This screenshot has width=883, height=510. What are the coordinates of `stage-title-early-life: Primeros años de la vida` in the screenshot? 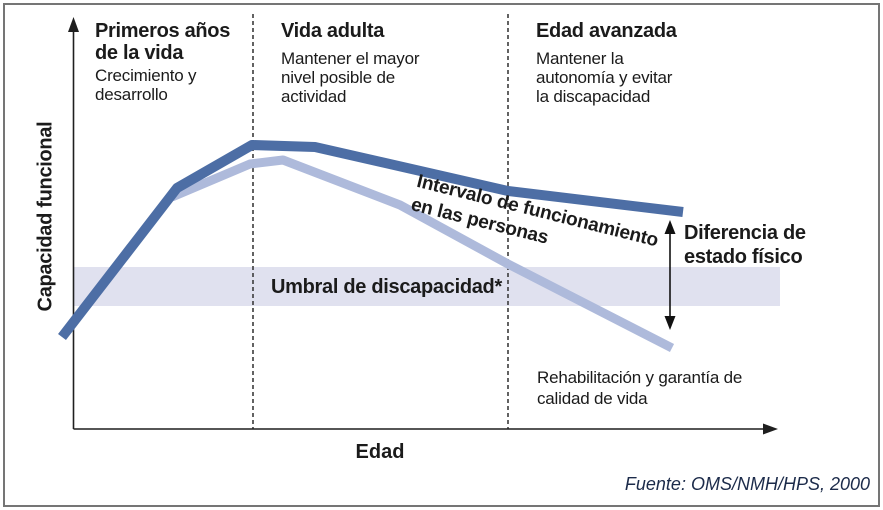 It's located at (163, 42).